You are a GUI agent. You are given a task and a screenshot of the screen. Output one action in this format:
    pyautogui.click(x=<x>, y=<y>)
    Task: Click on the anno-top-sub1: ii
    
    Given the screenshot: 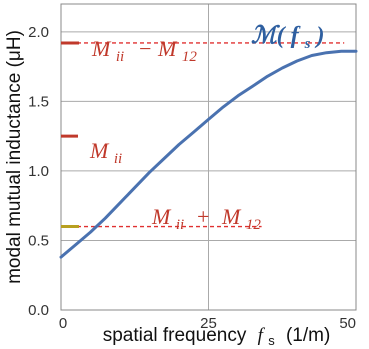 What is the action you would take?
    pyautogui.click(x=120, y=57)
    